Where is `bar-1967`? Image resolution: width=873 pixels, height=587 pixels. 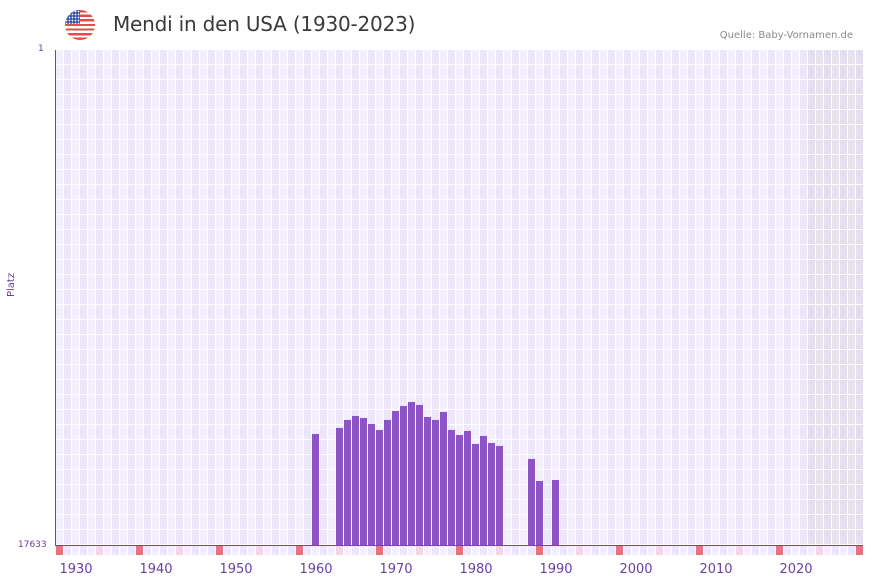 bar-1967 is located at coordinates (371, 484).